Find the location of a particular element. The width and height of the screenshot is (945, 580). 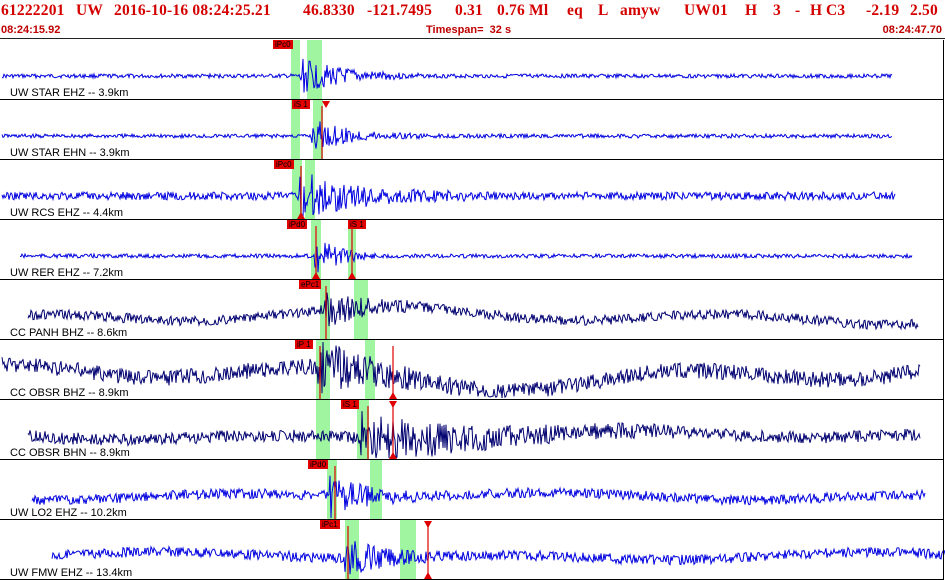

station-label: CC PANH BHZ -- 8.6km is located at coordinates (69, 333).